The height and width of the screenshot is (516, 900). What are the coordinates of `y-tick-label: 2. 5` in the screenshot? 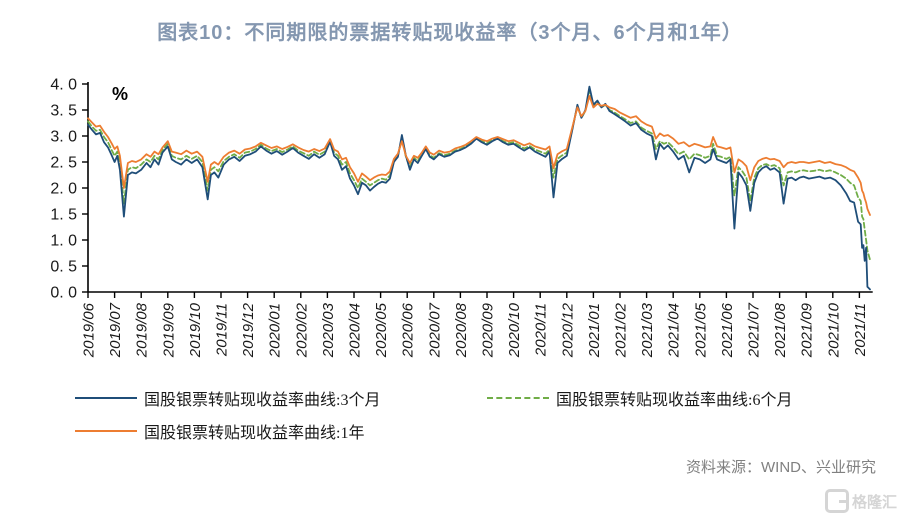 It's located at (63, 163).